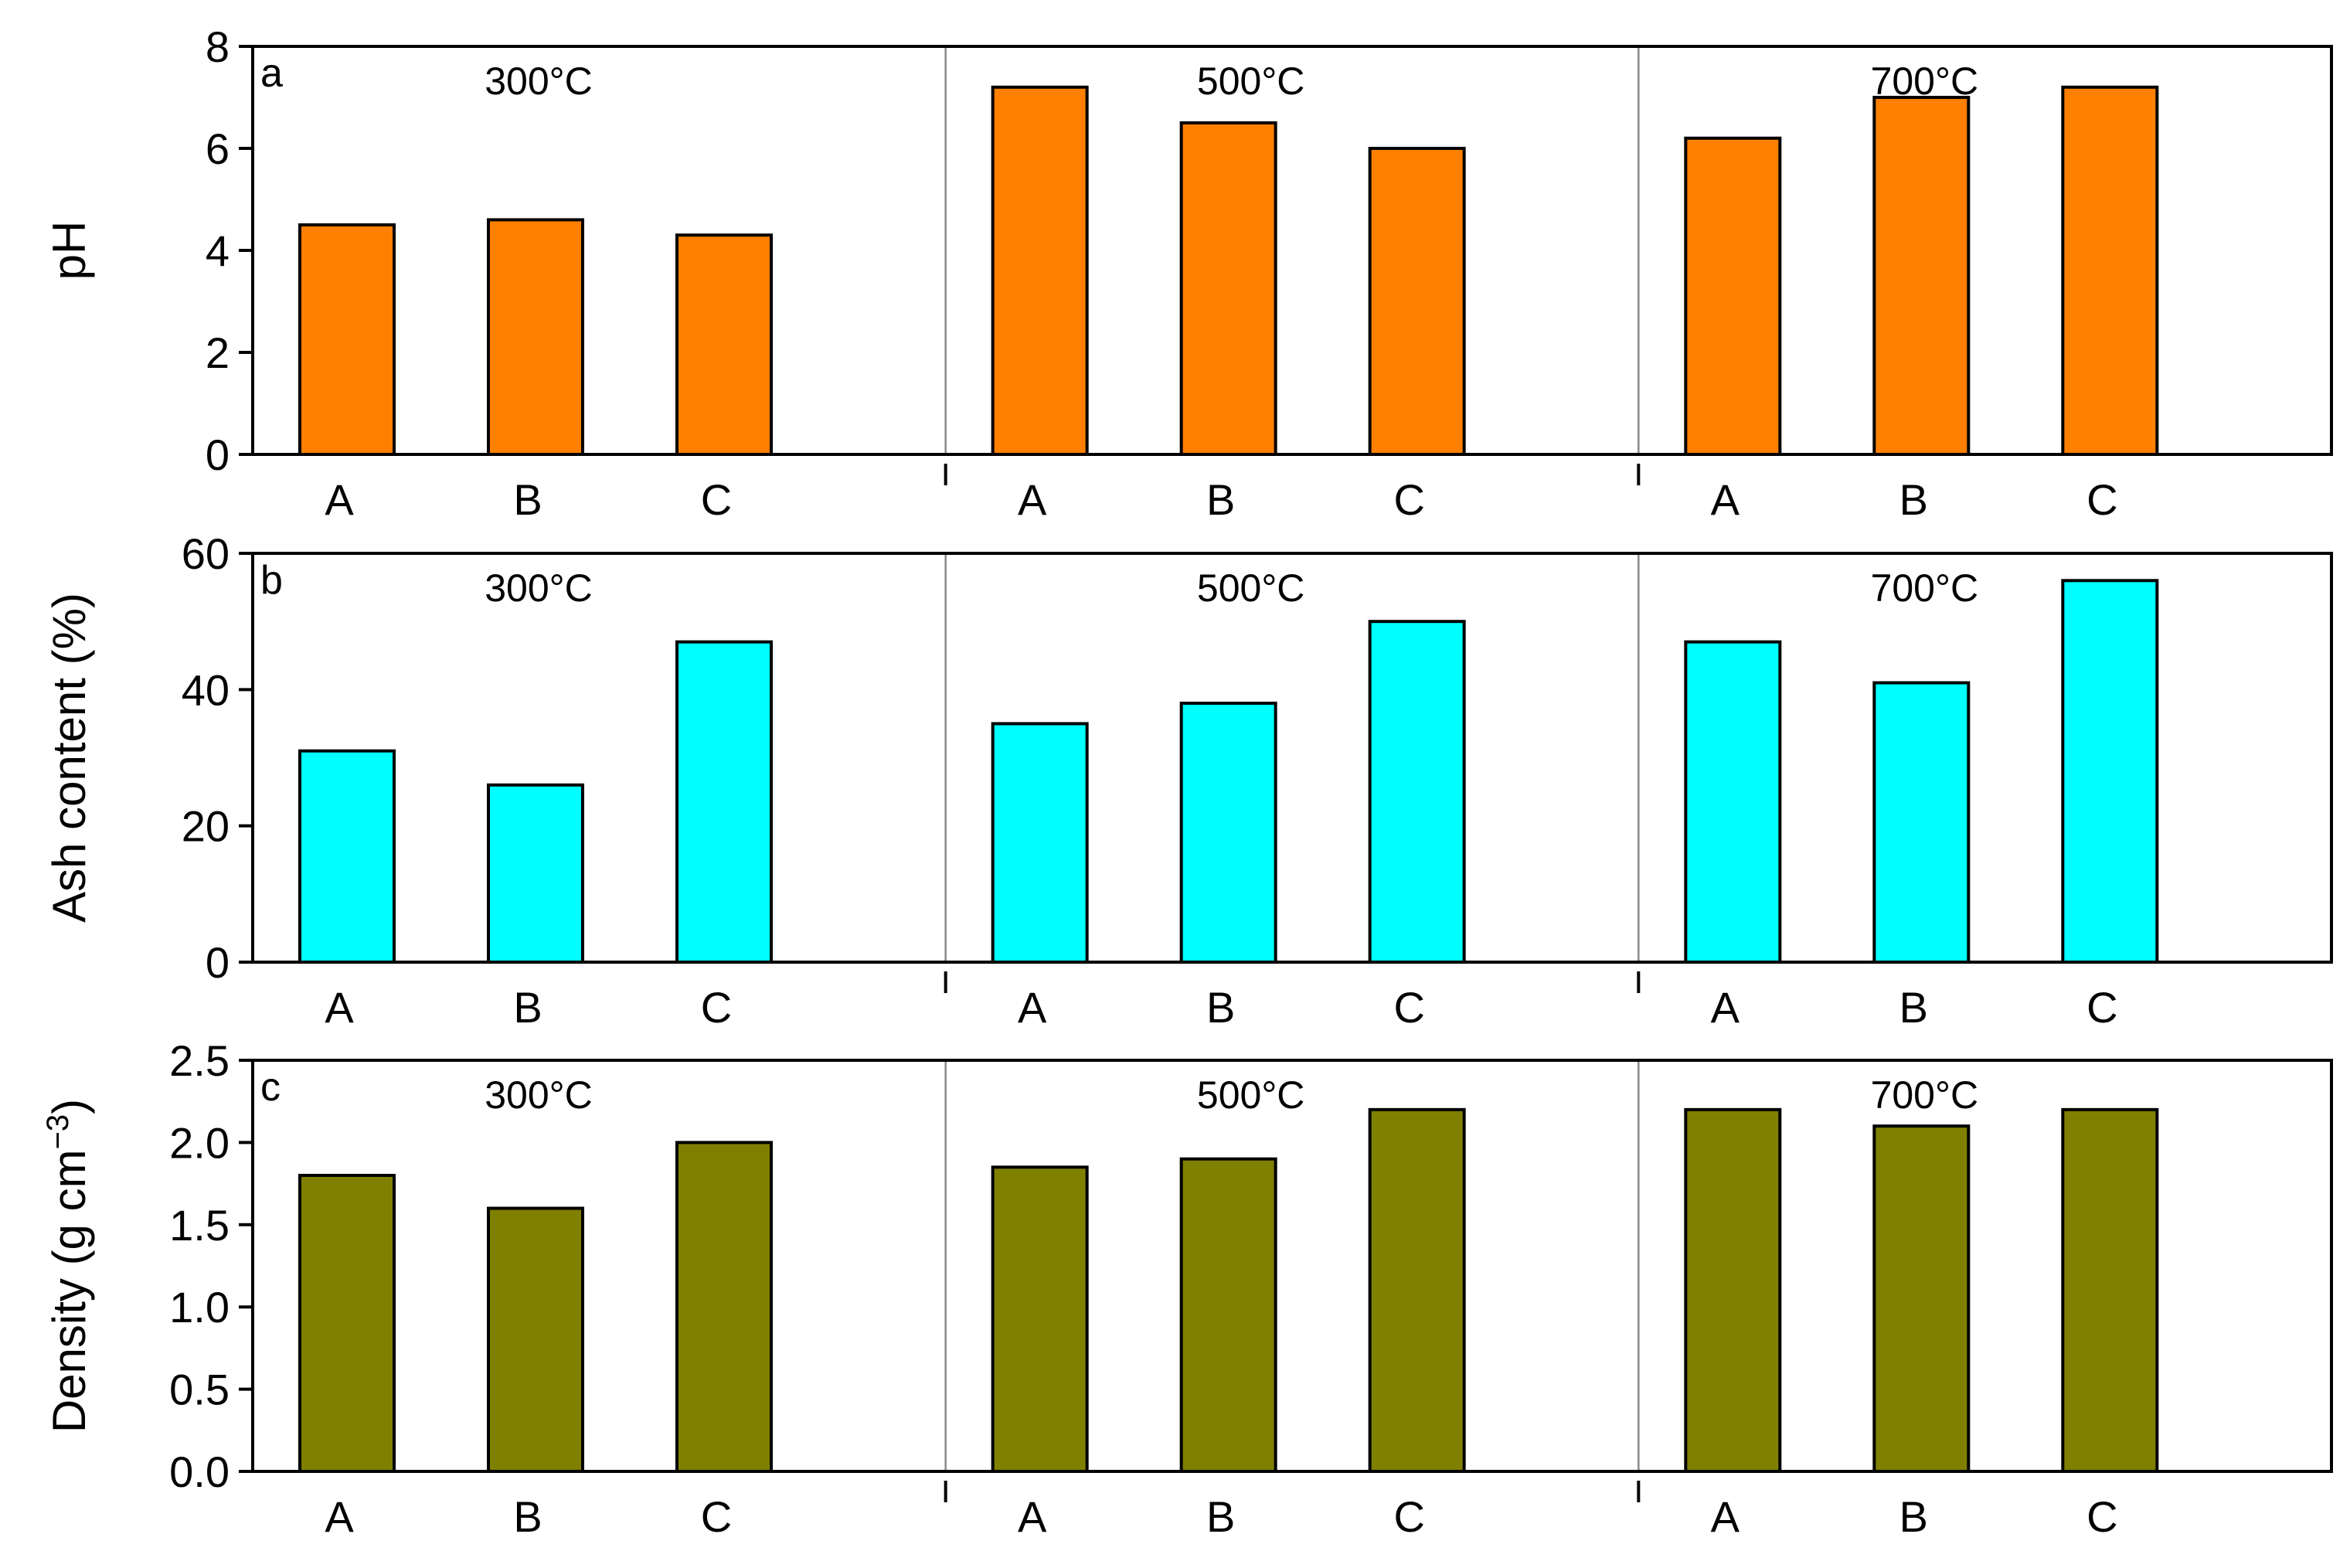 This screenshot has width=2350, height=1568. Describe the element at coordinates (206, 553) in the screenshot. I see `y-tick-label: 60` at that location.